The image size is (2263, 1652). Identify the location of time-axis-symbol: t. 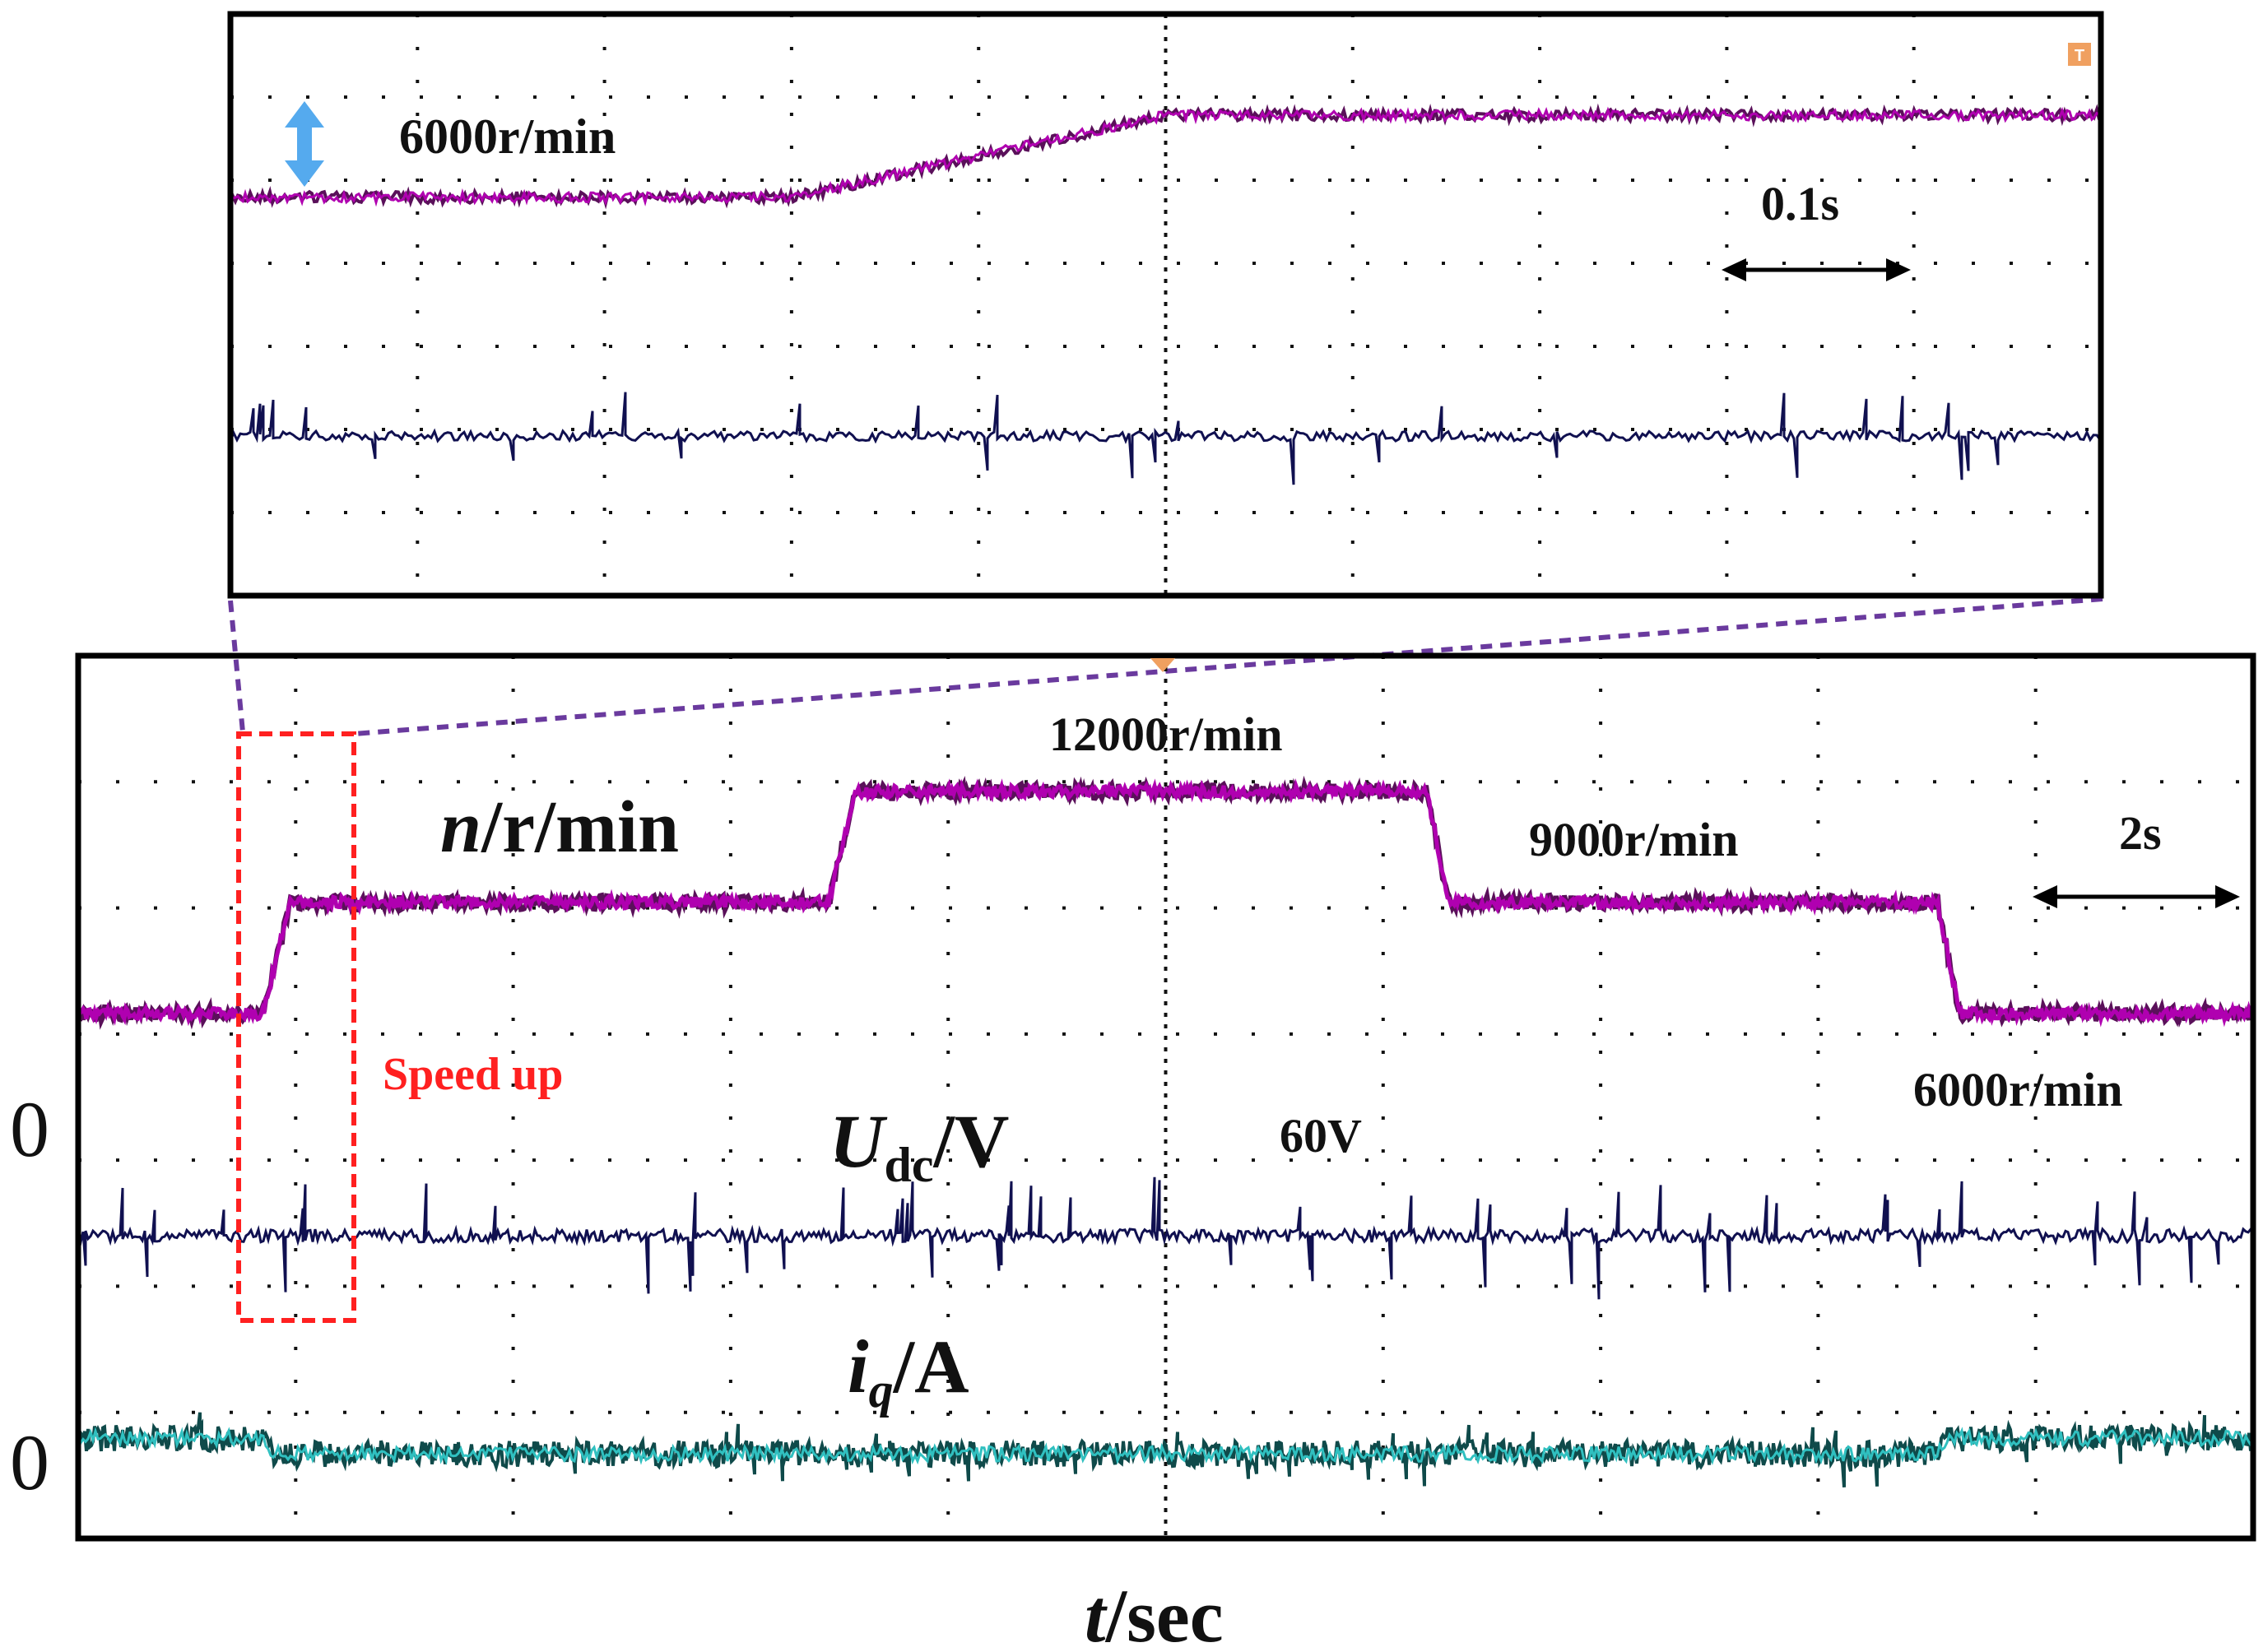
(1097, 1613).